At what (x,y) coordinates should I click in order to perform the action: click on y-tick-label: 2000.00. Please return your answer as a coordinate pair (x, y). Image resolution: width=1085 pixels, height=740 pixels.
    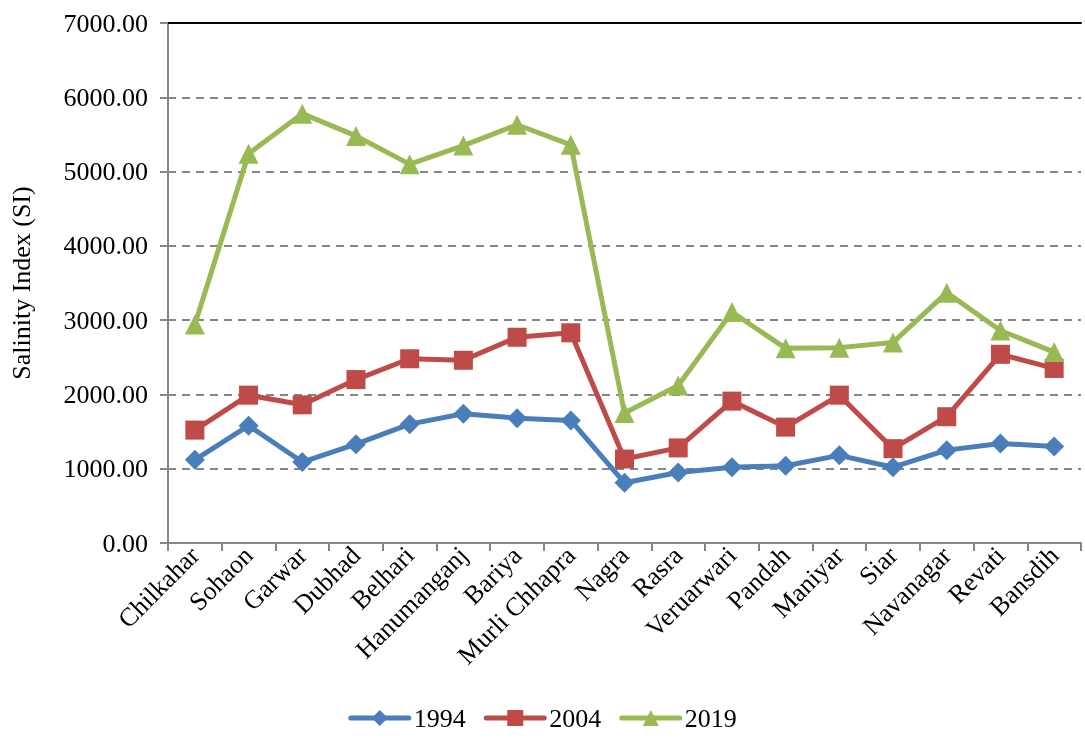
    Looking at the image, I should click on (105, 394).